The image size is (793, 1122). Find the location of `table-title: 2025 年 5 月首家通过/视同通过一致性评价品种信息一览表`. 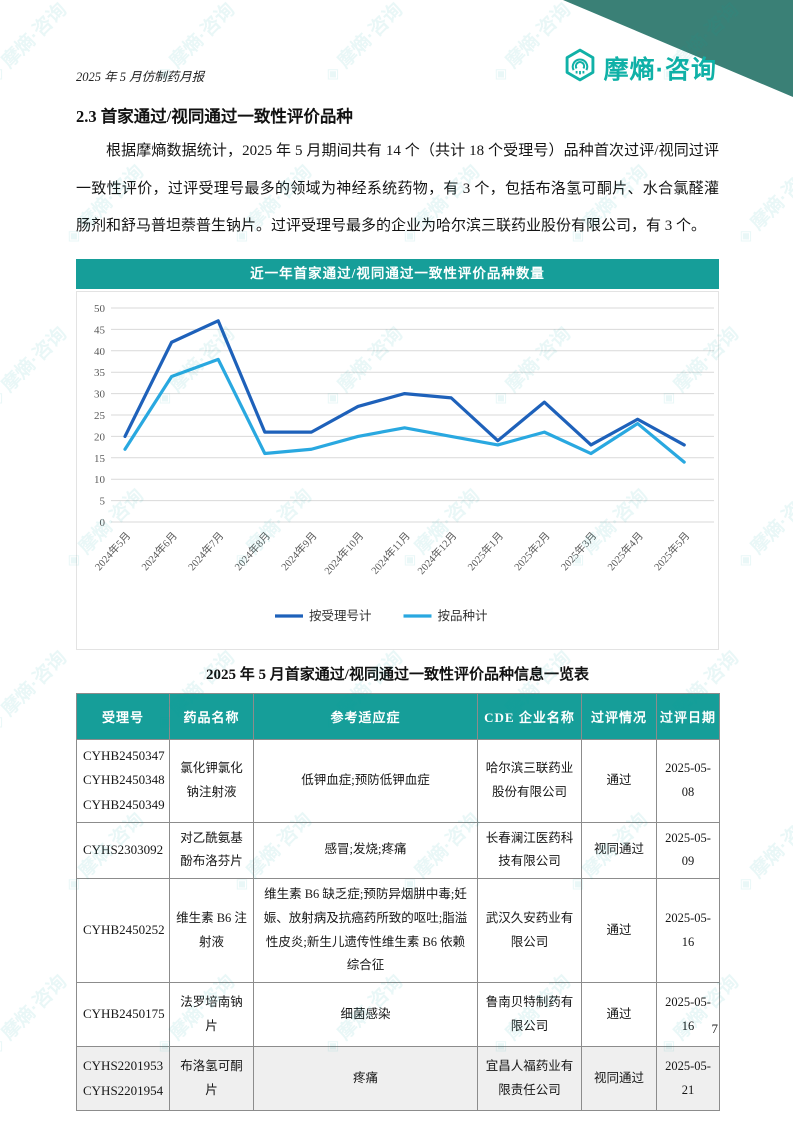

table-title: 2025 年 5 月首家通过/视同通过一致性评价品种信息一览表 is located at coordinates (397, 674).